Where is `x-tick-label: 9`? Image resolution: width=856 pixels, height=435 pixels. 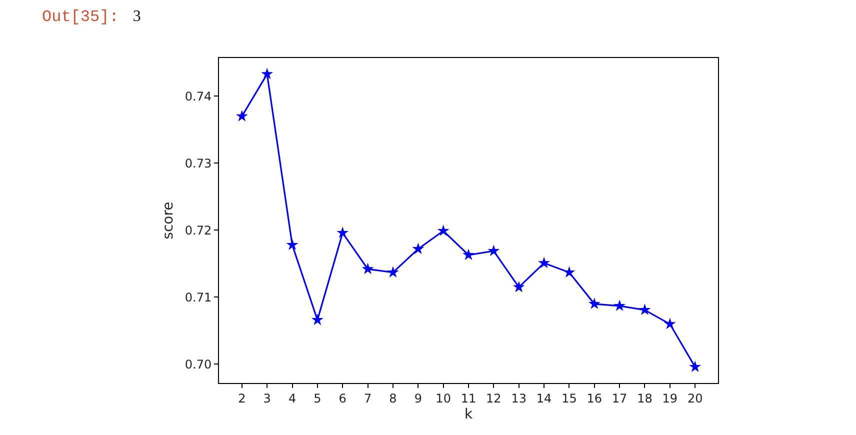 x-tick-label: 9 is located at coordinates (418, 398).